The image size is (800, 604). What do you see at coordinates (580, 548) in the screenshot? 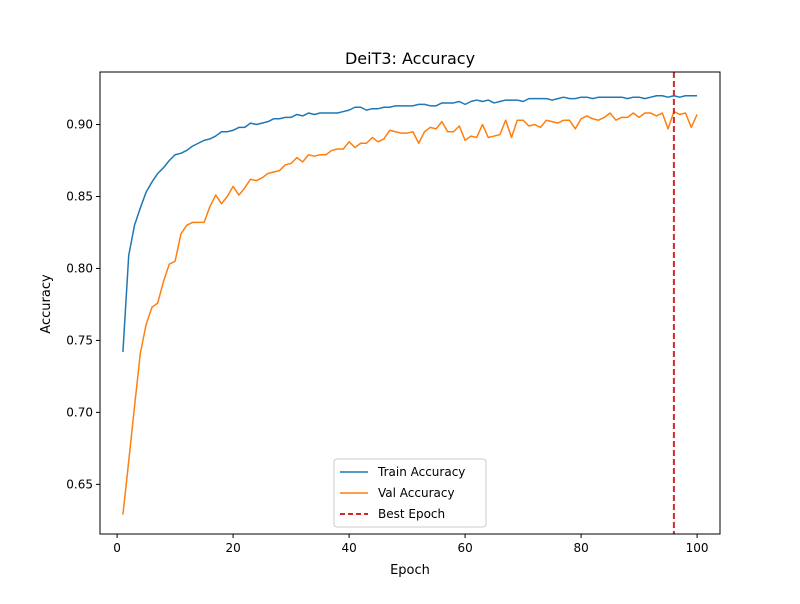
I see `x-tick-label: 80` at bounding box center [580, 548].